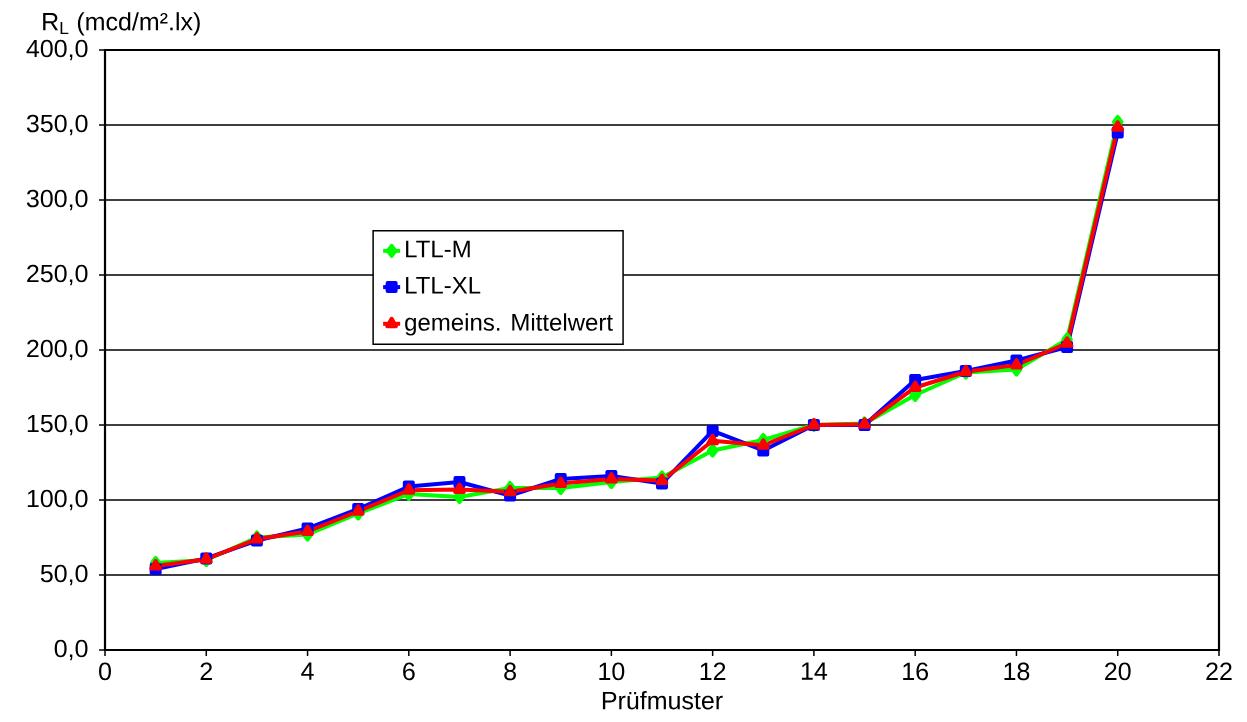 This screenshot has width=1247, height=722. Describe the element at coordinates (713, 671) in the screenshot. I see `x-tick-label: 12` at that location.